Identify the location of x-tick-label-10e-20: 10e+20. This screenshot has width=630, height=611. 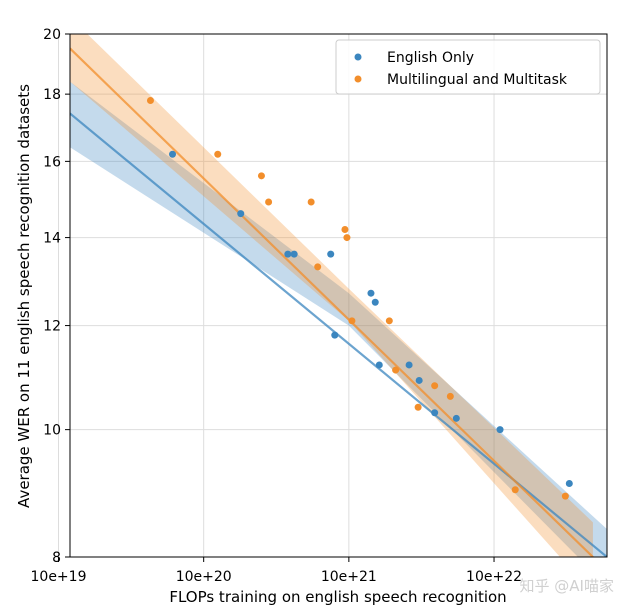
(204, 577).